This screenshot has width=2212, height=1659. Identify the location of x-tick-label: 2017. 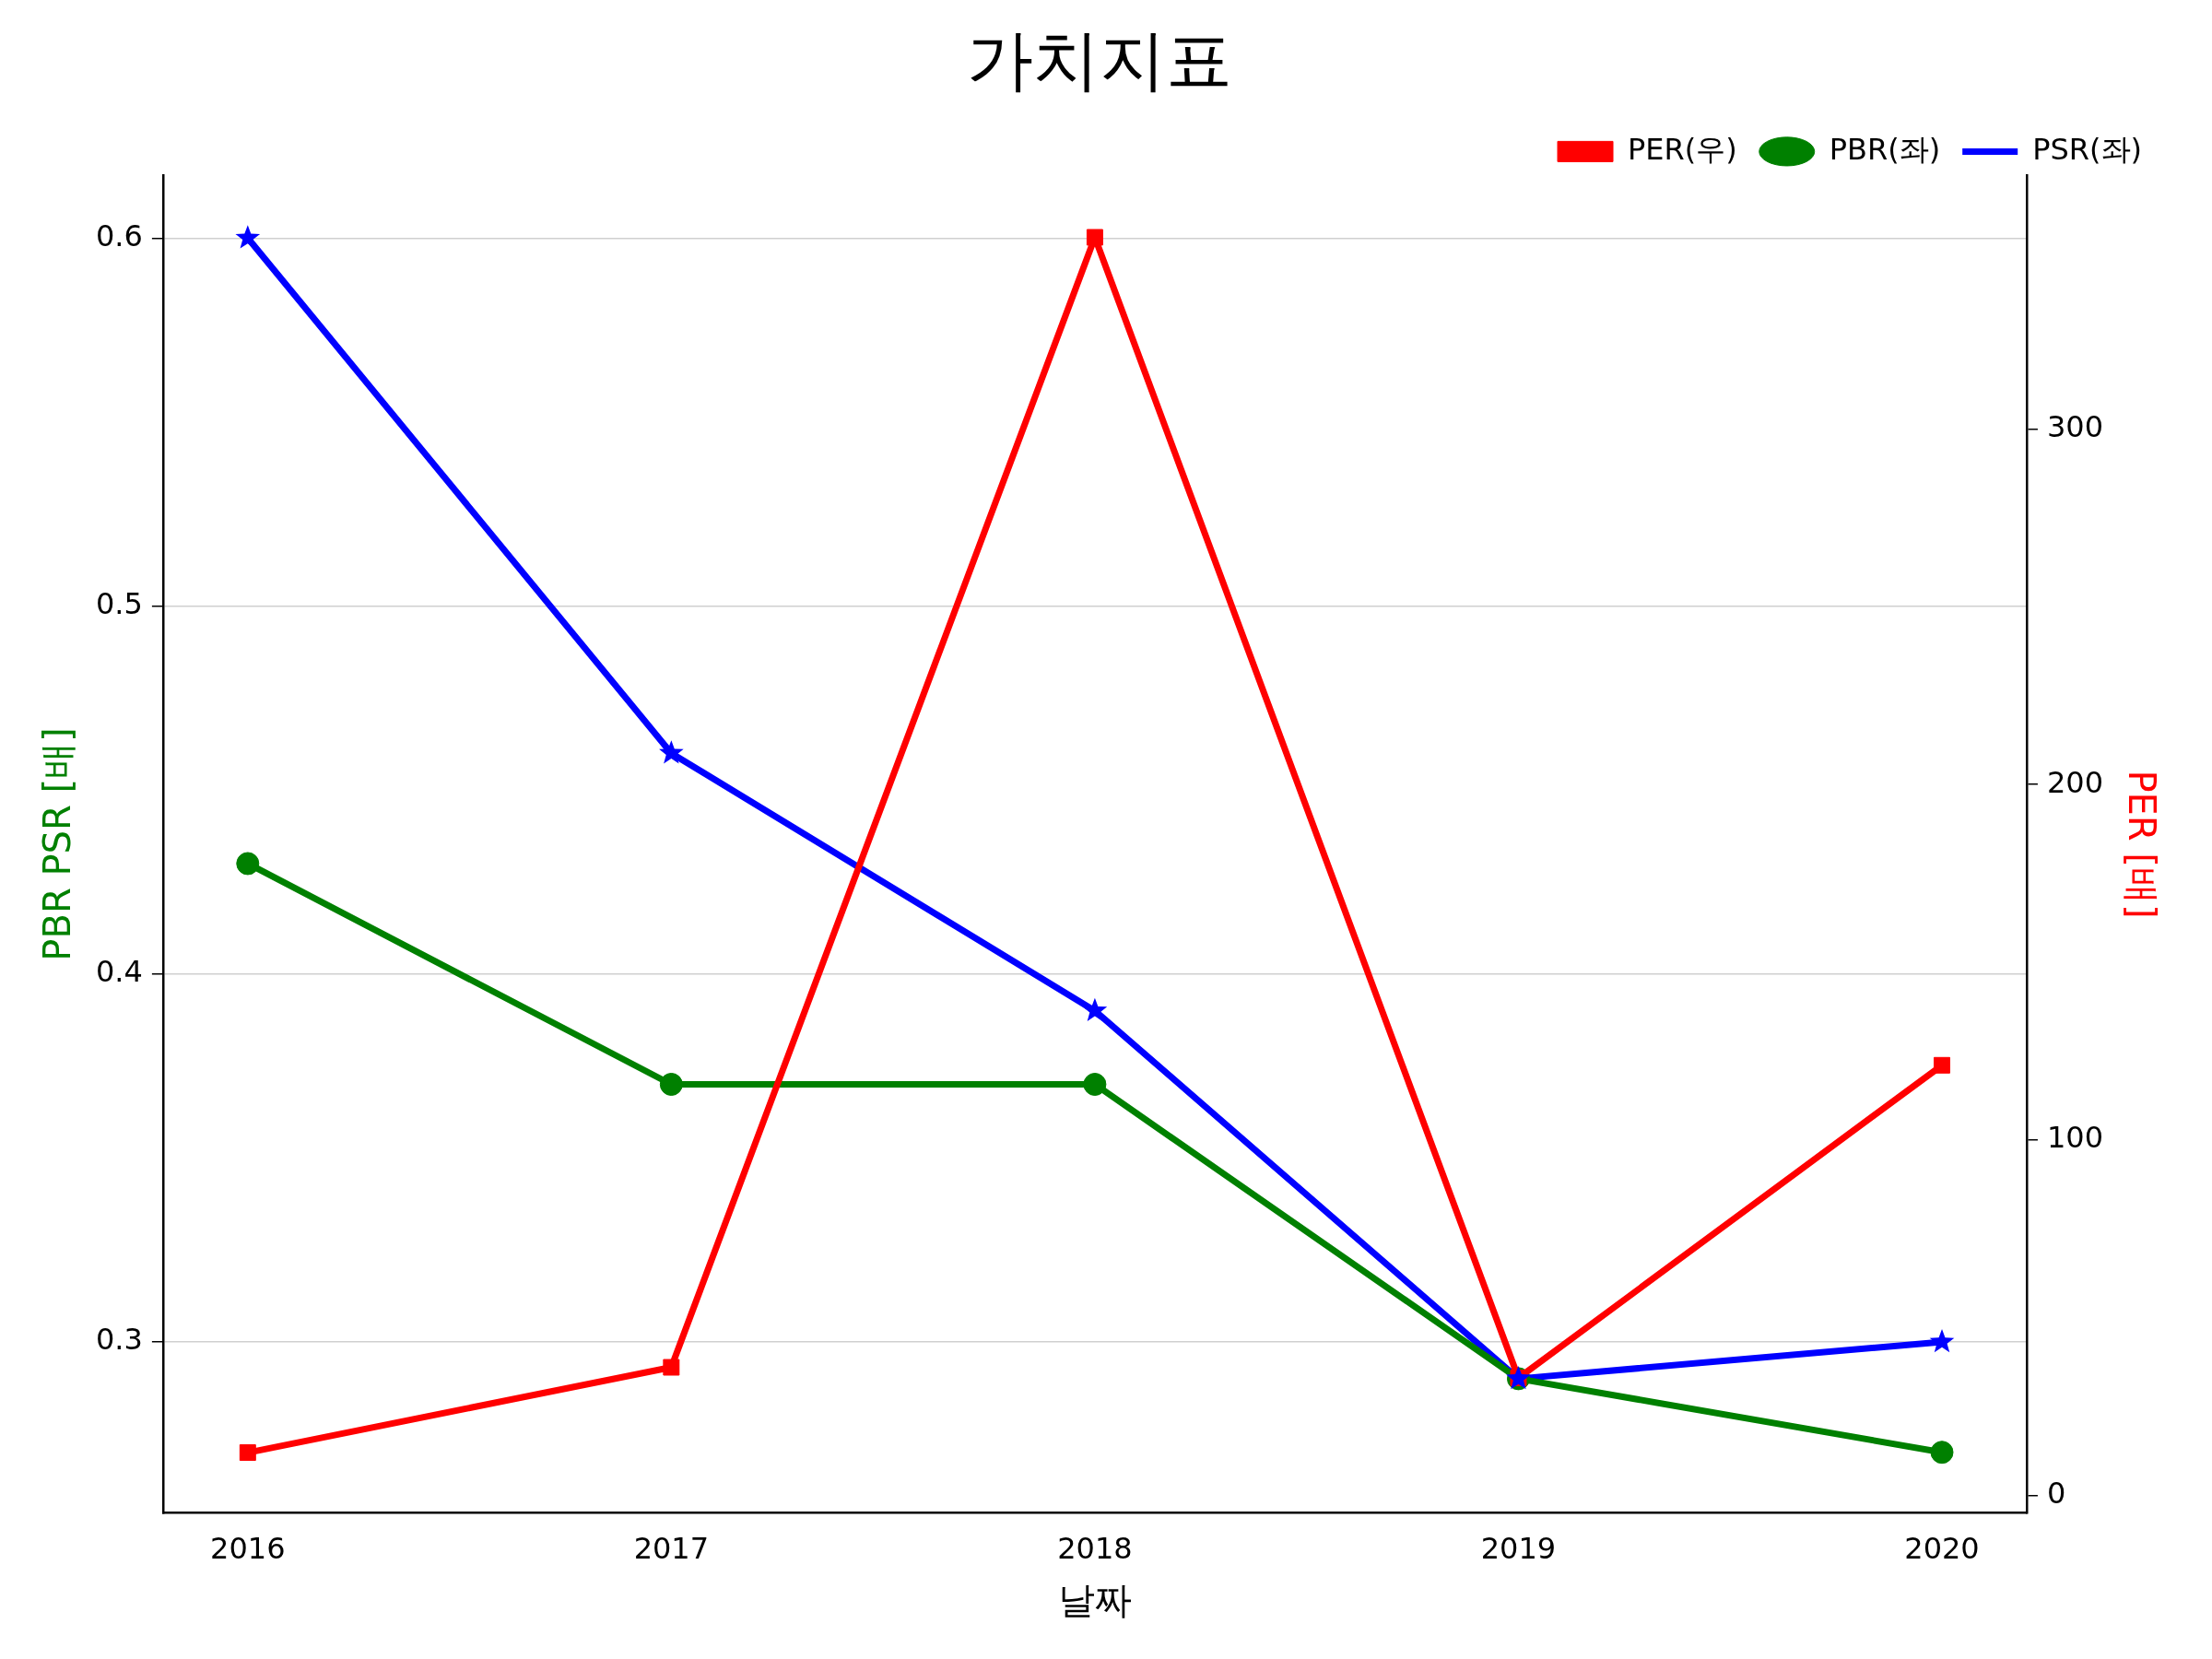
(671, 1549).